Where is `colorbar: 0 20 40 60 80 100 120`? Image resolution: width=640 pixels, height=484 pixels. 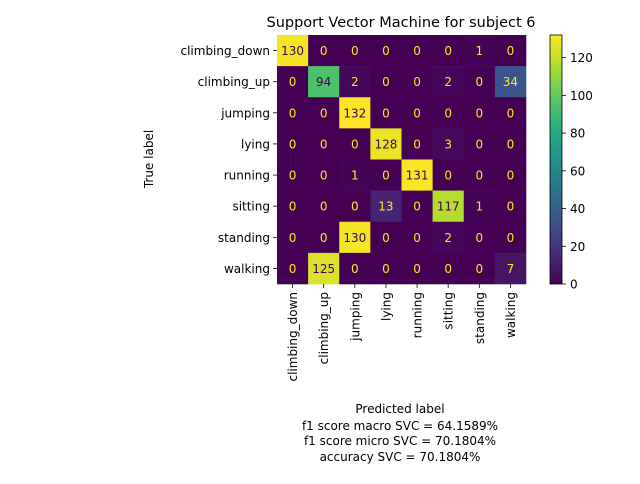 colorbar: 0 20 40 60 80 100 120 is located at coordinates (571, 163).